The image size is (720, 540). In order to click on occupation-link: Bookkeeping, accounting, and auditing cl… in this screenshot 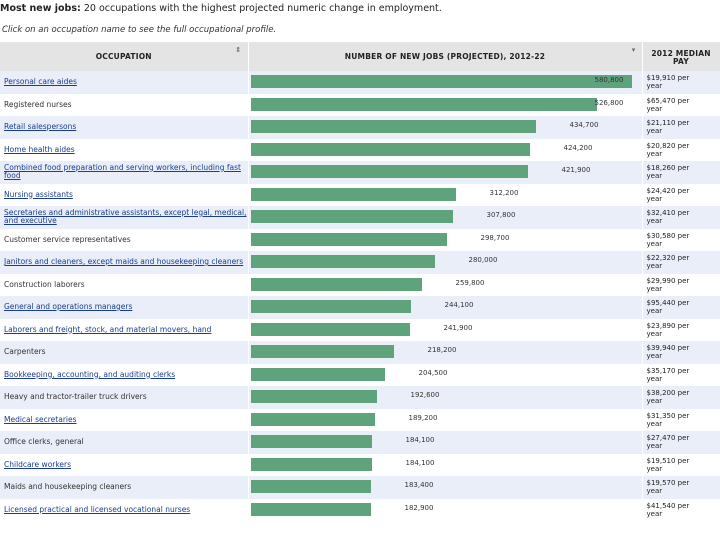, I will do `click(90, 374)`.